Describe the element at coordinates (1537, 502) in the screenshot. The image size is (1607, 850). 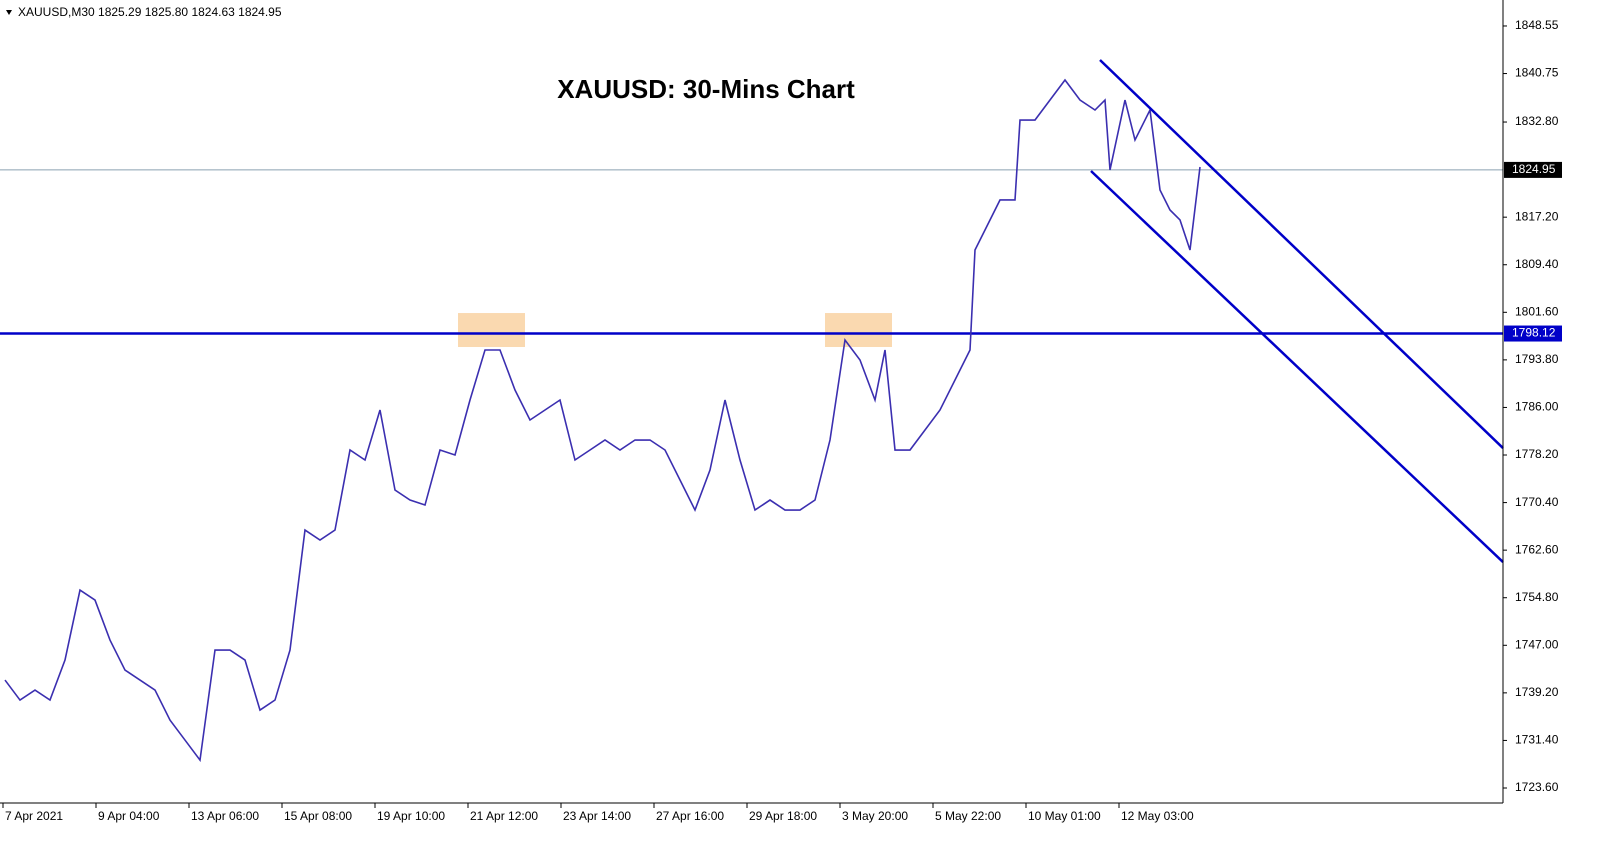
I see `y-tick-label: 1770.40` at that location.